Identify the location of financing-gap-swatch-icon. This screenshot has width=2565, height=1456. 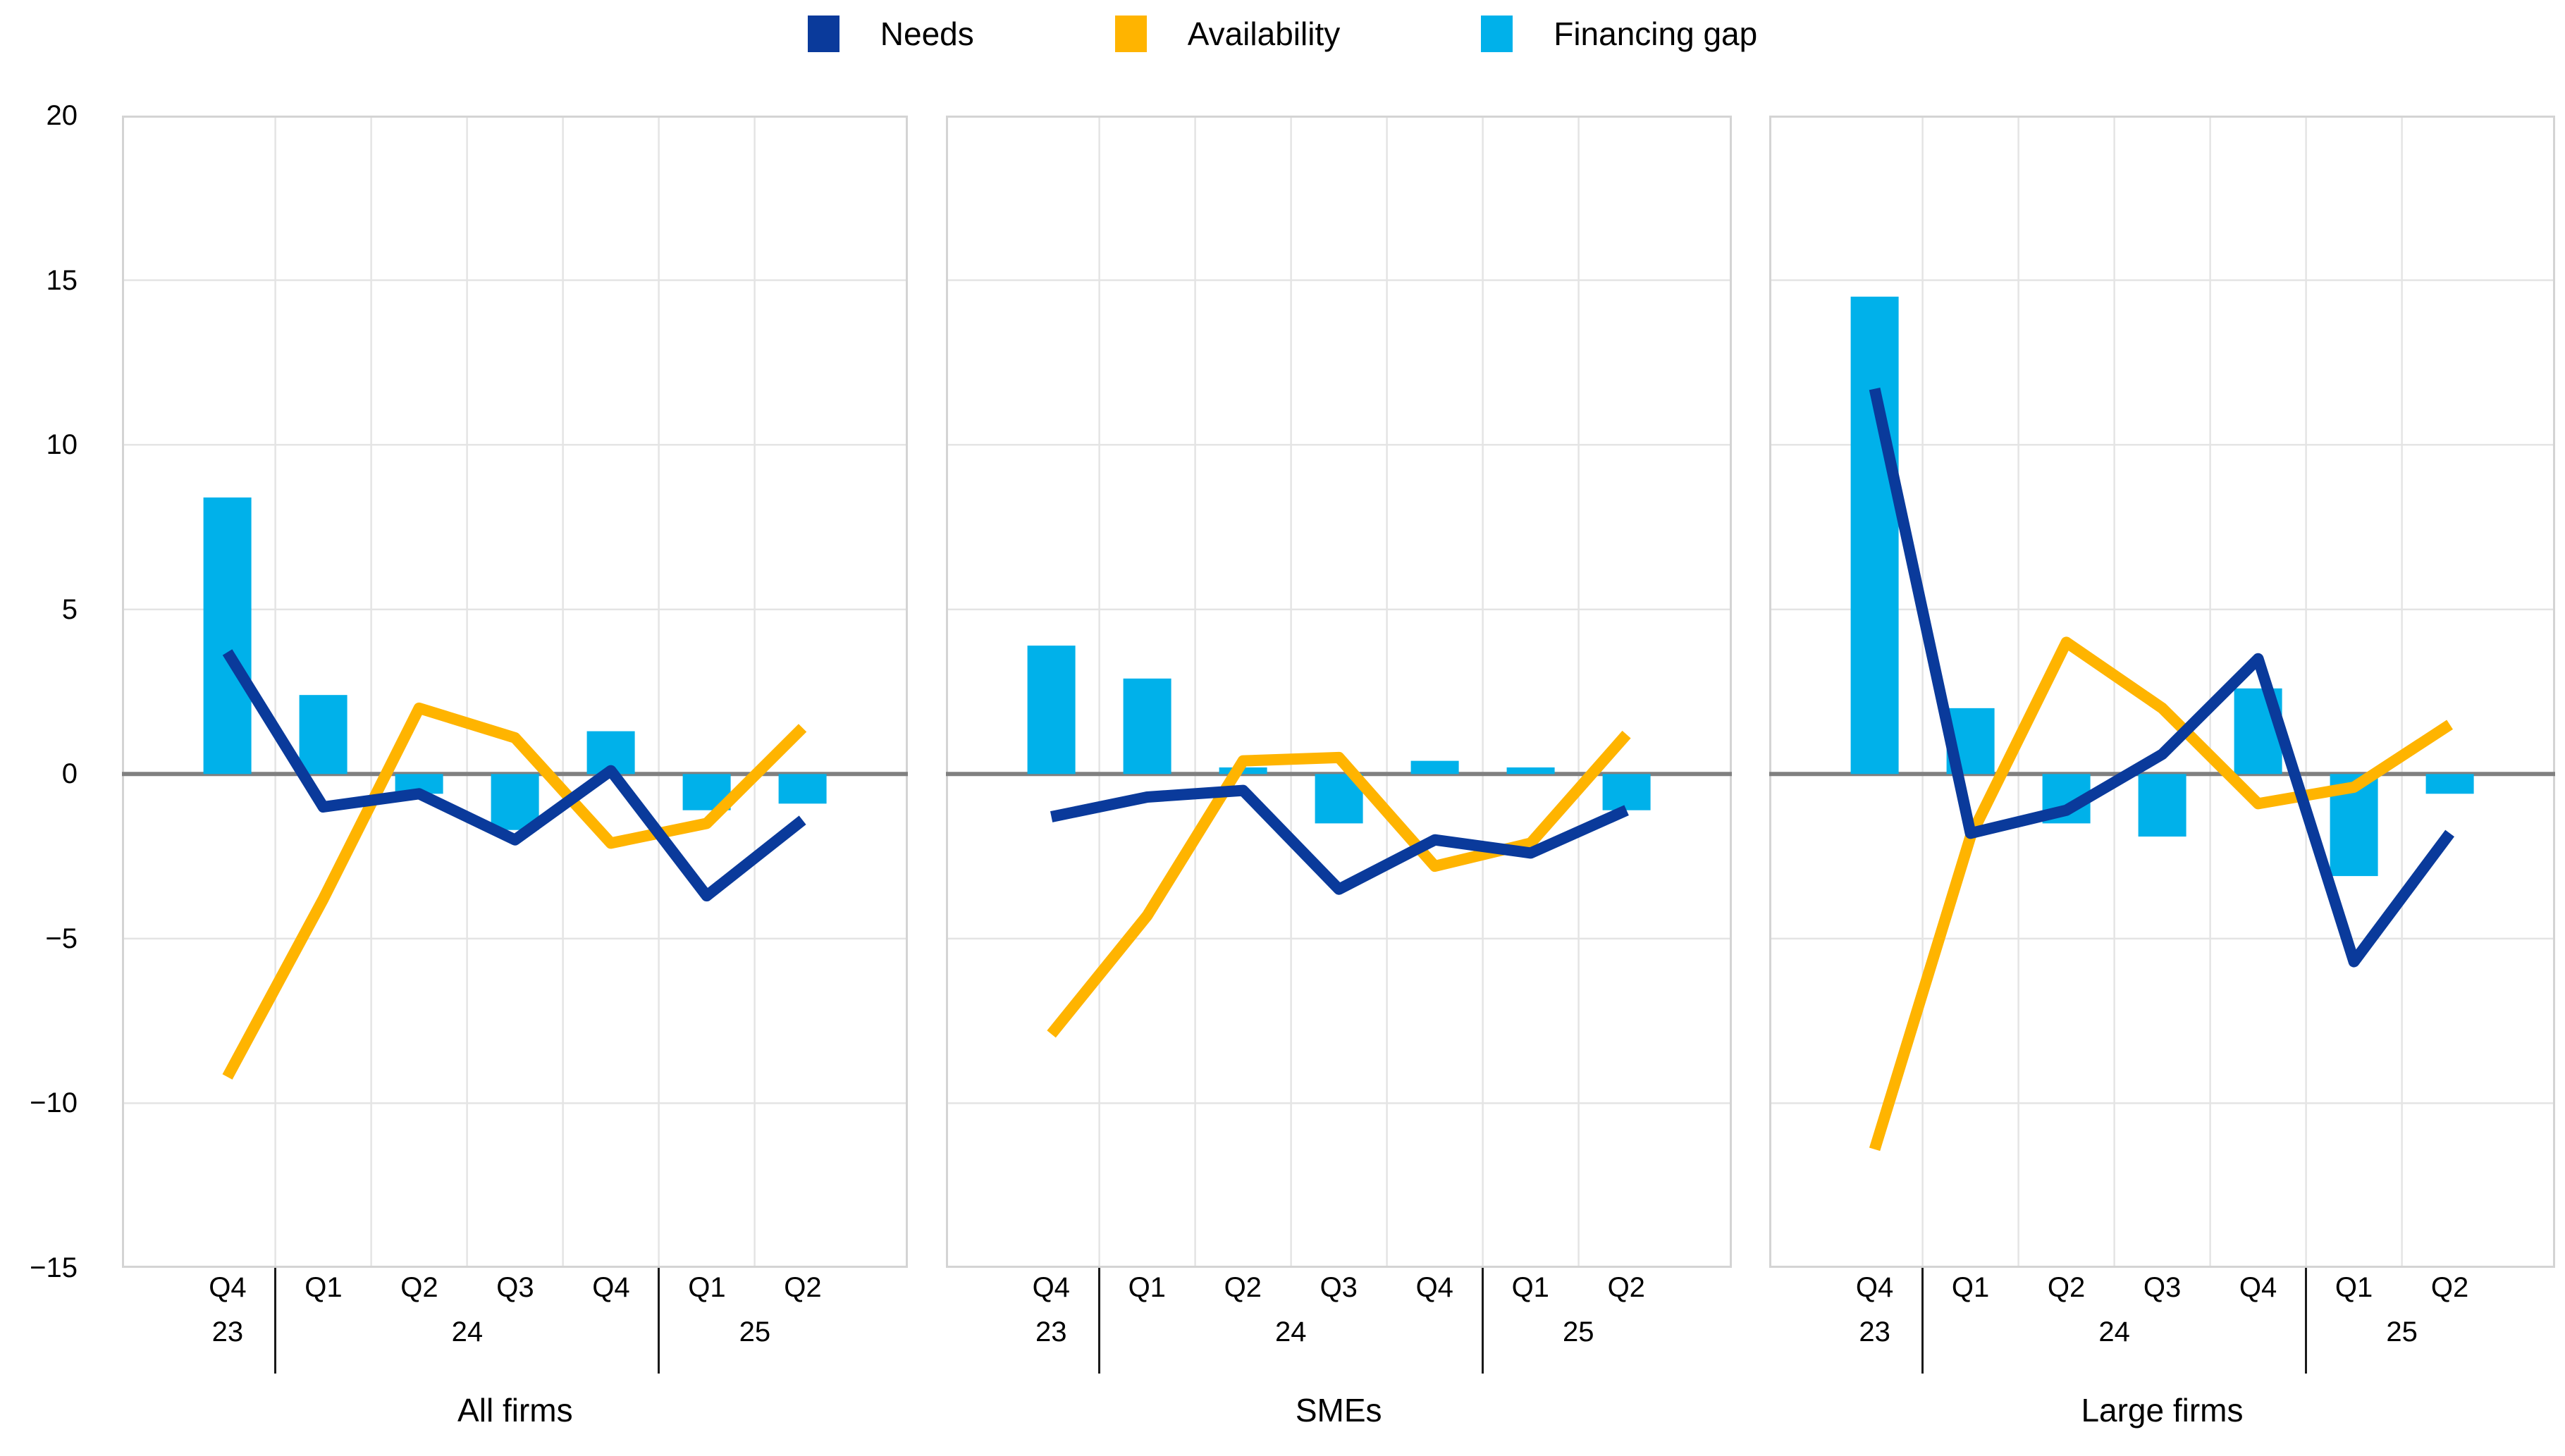
(1497, 34).